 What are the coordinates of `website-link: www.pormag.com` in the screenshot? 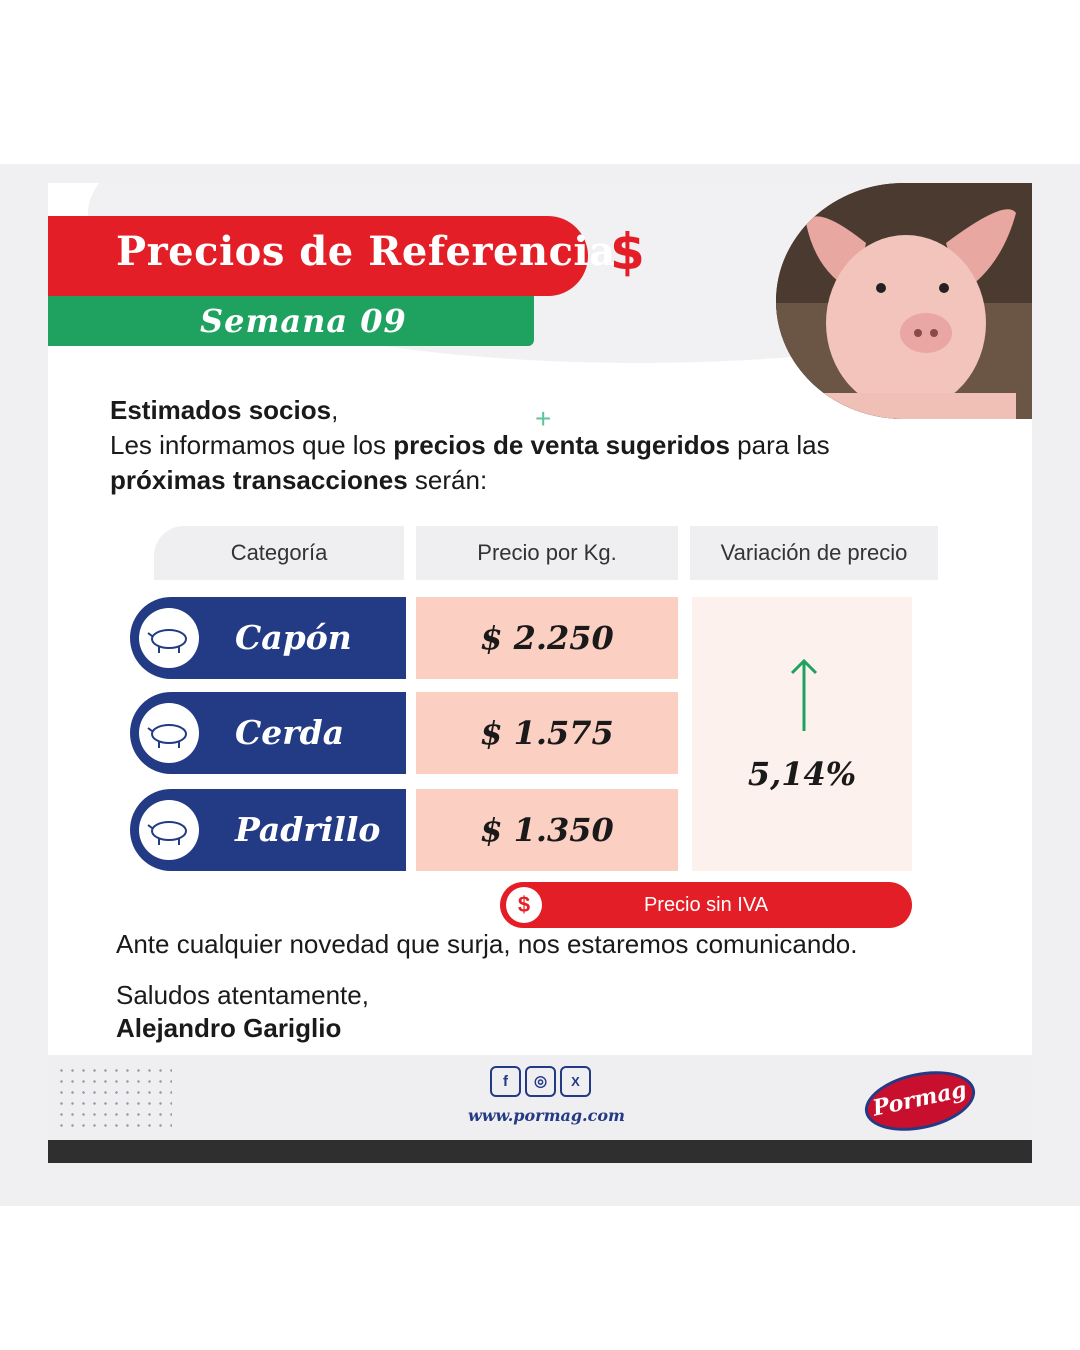 It's located at (546, 1115).